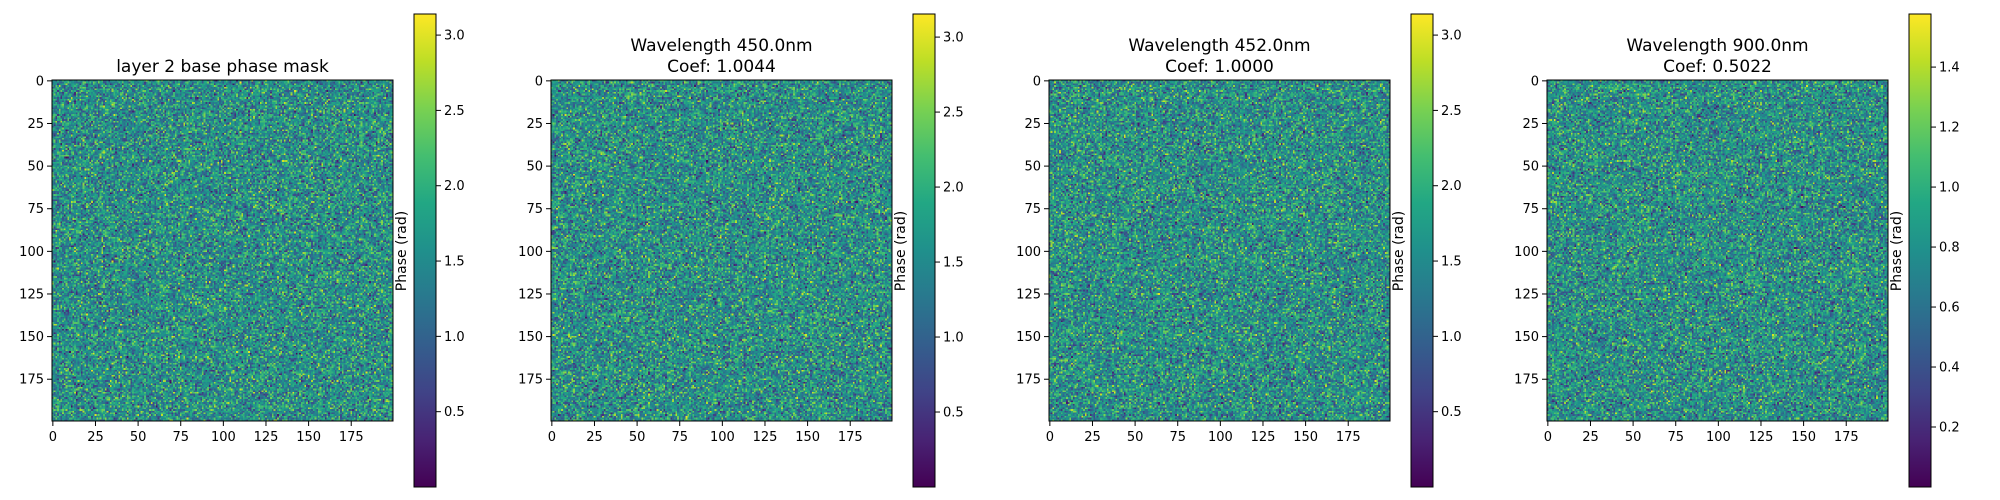 This screenshot has width=2000, height=500. I want to click on subplot-title: Wavelength 452.0nm, so click(1219, 46).